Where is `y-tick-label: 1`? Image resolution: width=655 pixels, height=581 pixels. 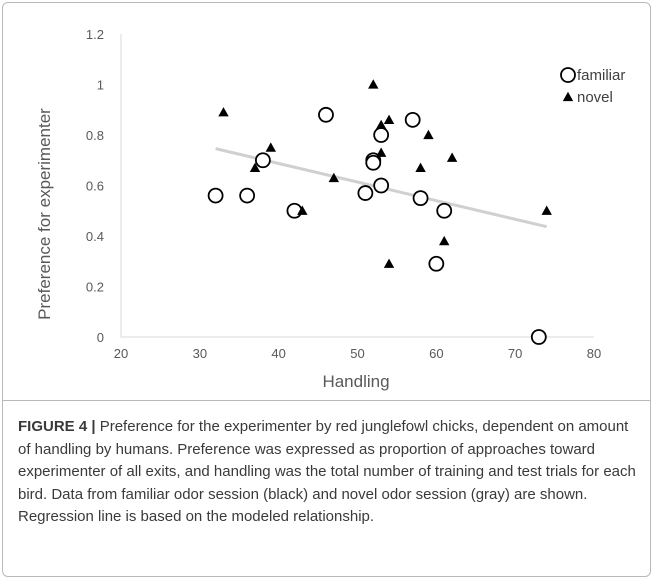 y-tick-label: 1 is located at coordinates (100, 85).